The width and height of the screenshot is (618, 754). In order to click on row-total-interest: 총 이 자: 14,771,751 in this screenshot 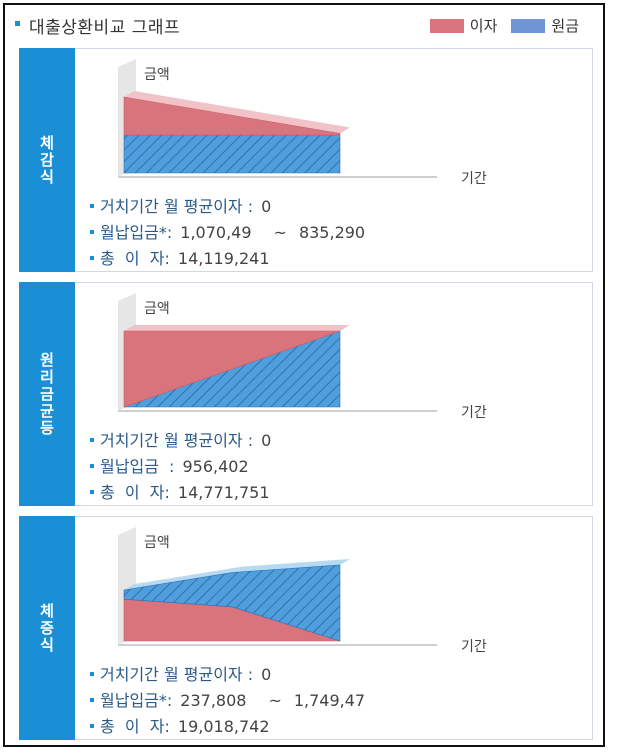, I will do `click(180, 491)`.